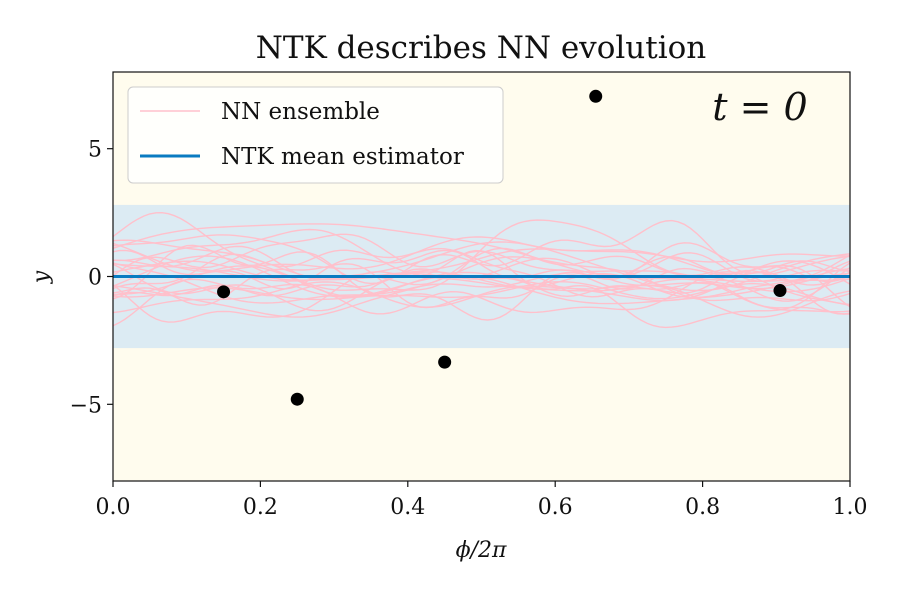  What do you see at coordinates (555, 507) in the screenshot?
I see `x-tick-label: 0.6` at bounding box center [555, 507].